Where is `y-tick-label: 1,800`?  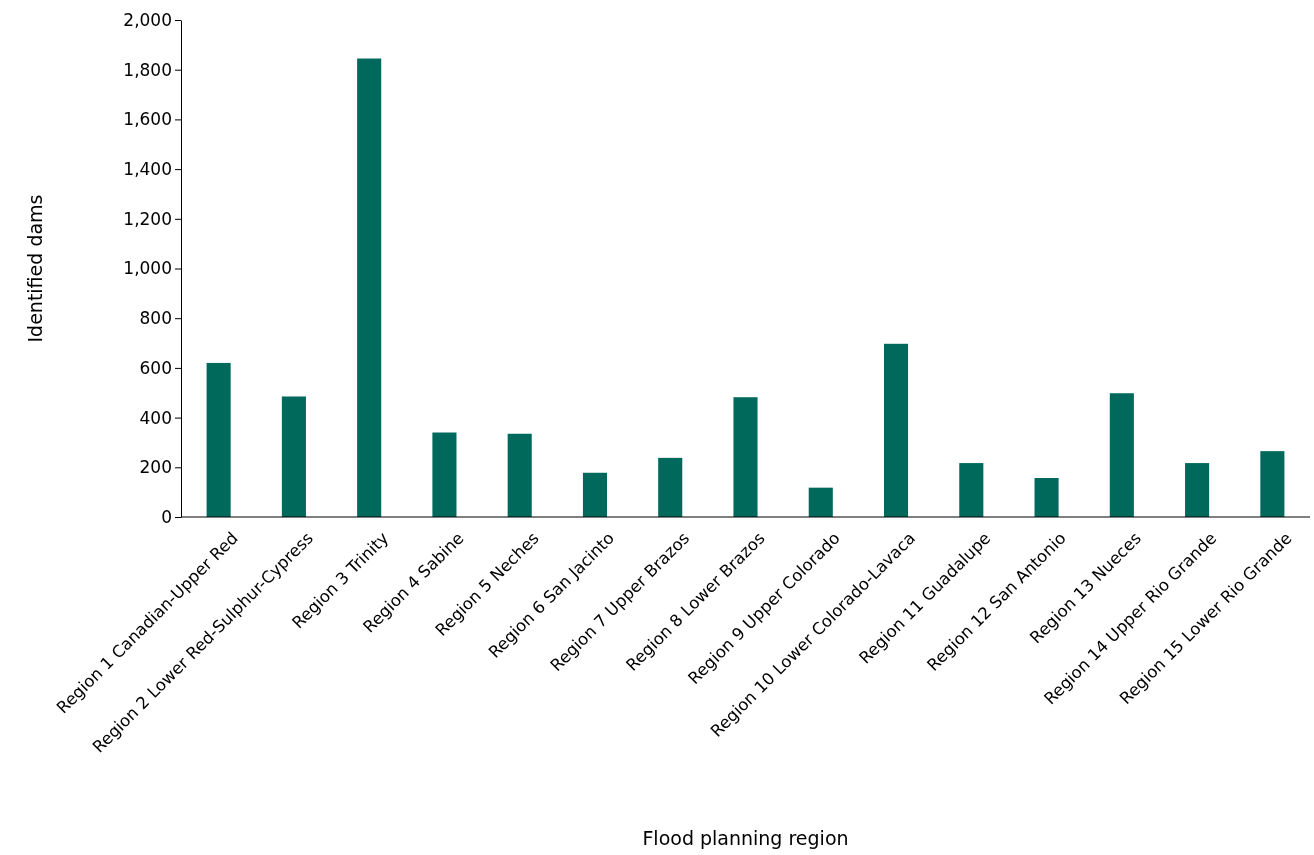
y-tick-label: 1,800 is located at coordinates (147, 69).